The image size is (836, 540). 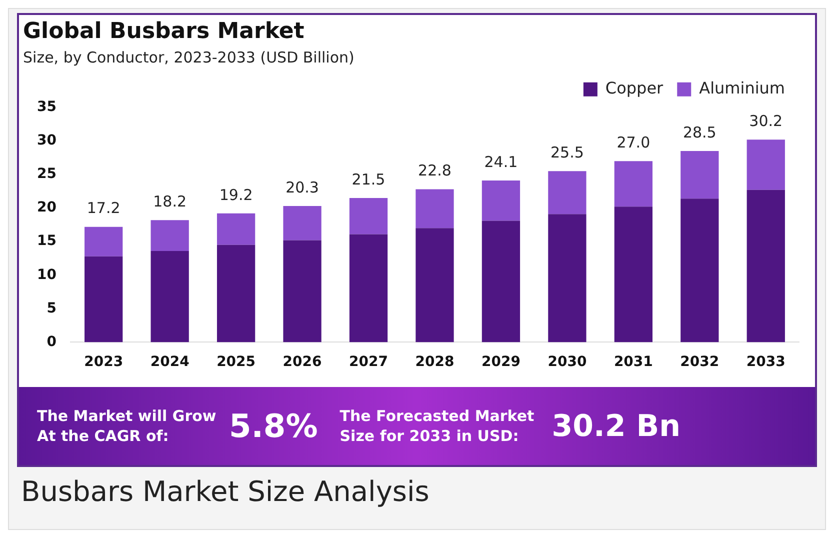 What do you see at coordinates (634, 88) in the screenshot?
I see `legend-label: Copper` at bounding box center [634, 88].